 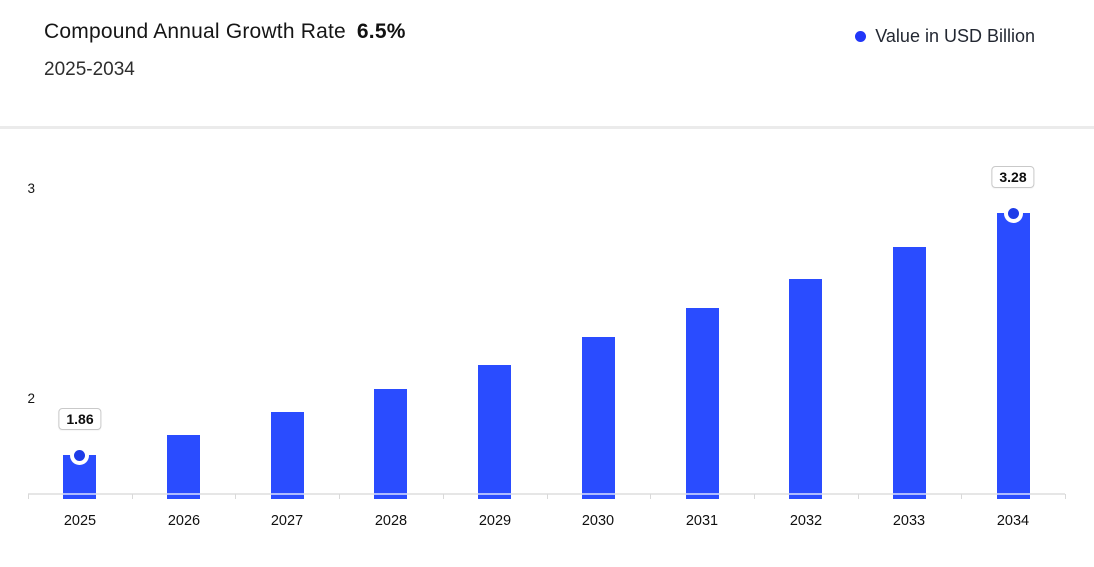 What do you see at coordinates (547, 127) in the screenshot?
I see `header-divider` at bounding box center [547, 127].